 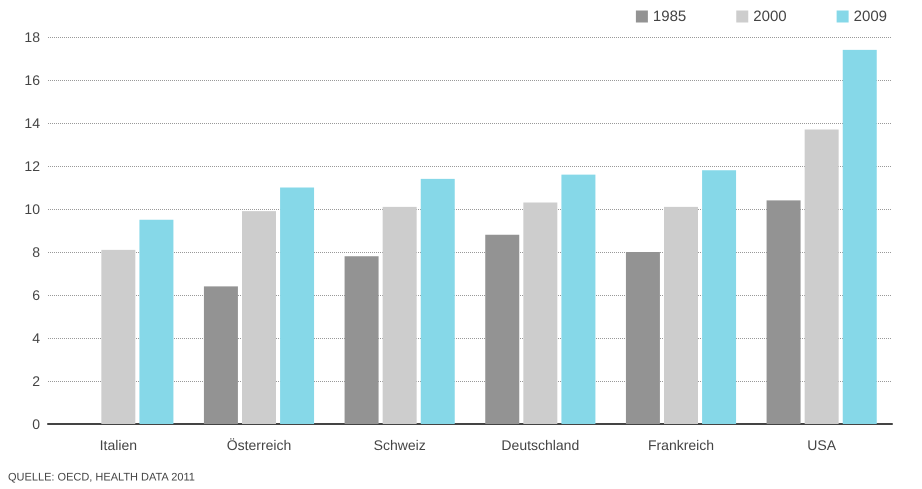 What do you see at coordinates (770, 16) in the screenshot?
I see `legend-label: 2000` at bounding box center [770, 16].